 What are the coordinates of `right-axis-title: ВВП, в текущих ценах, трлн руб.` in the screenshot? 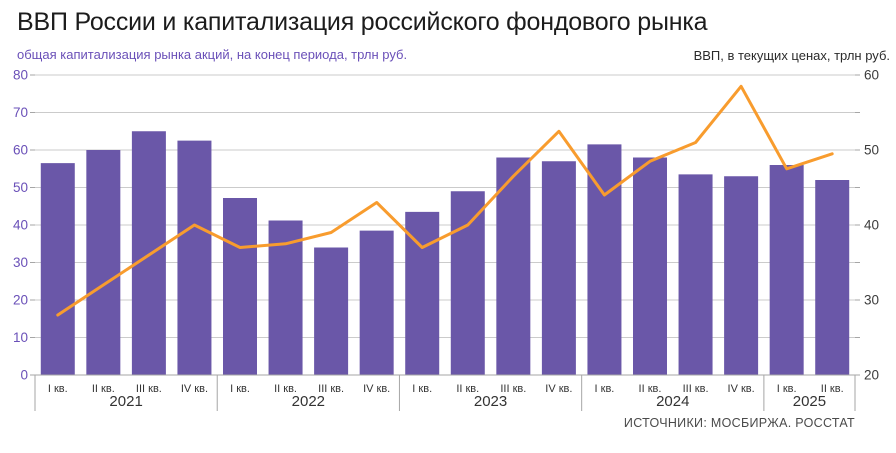 It's located at (791, 55).